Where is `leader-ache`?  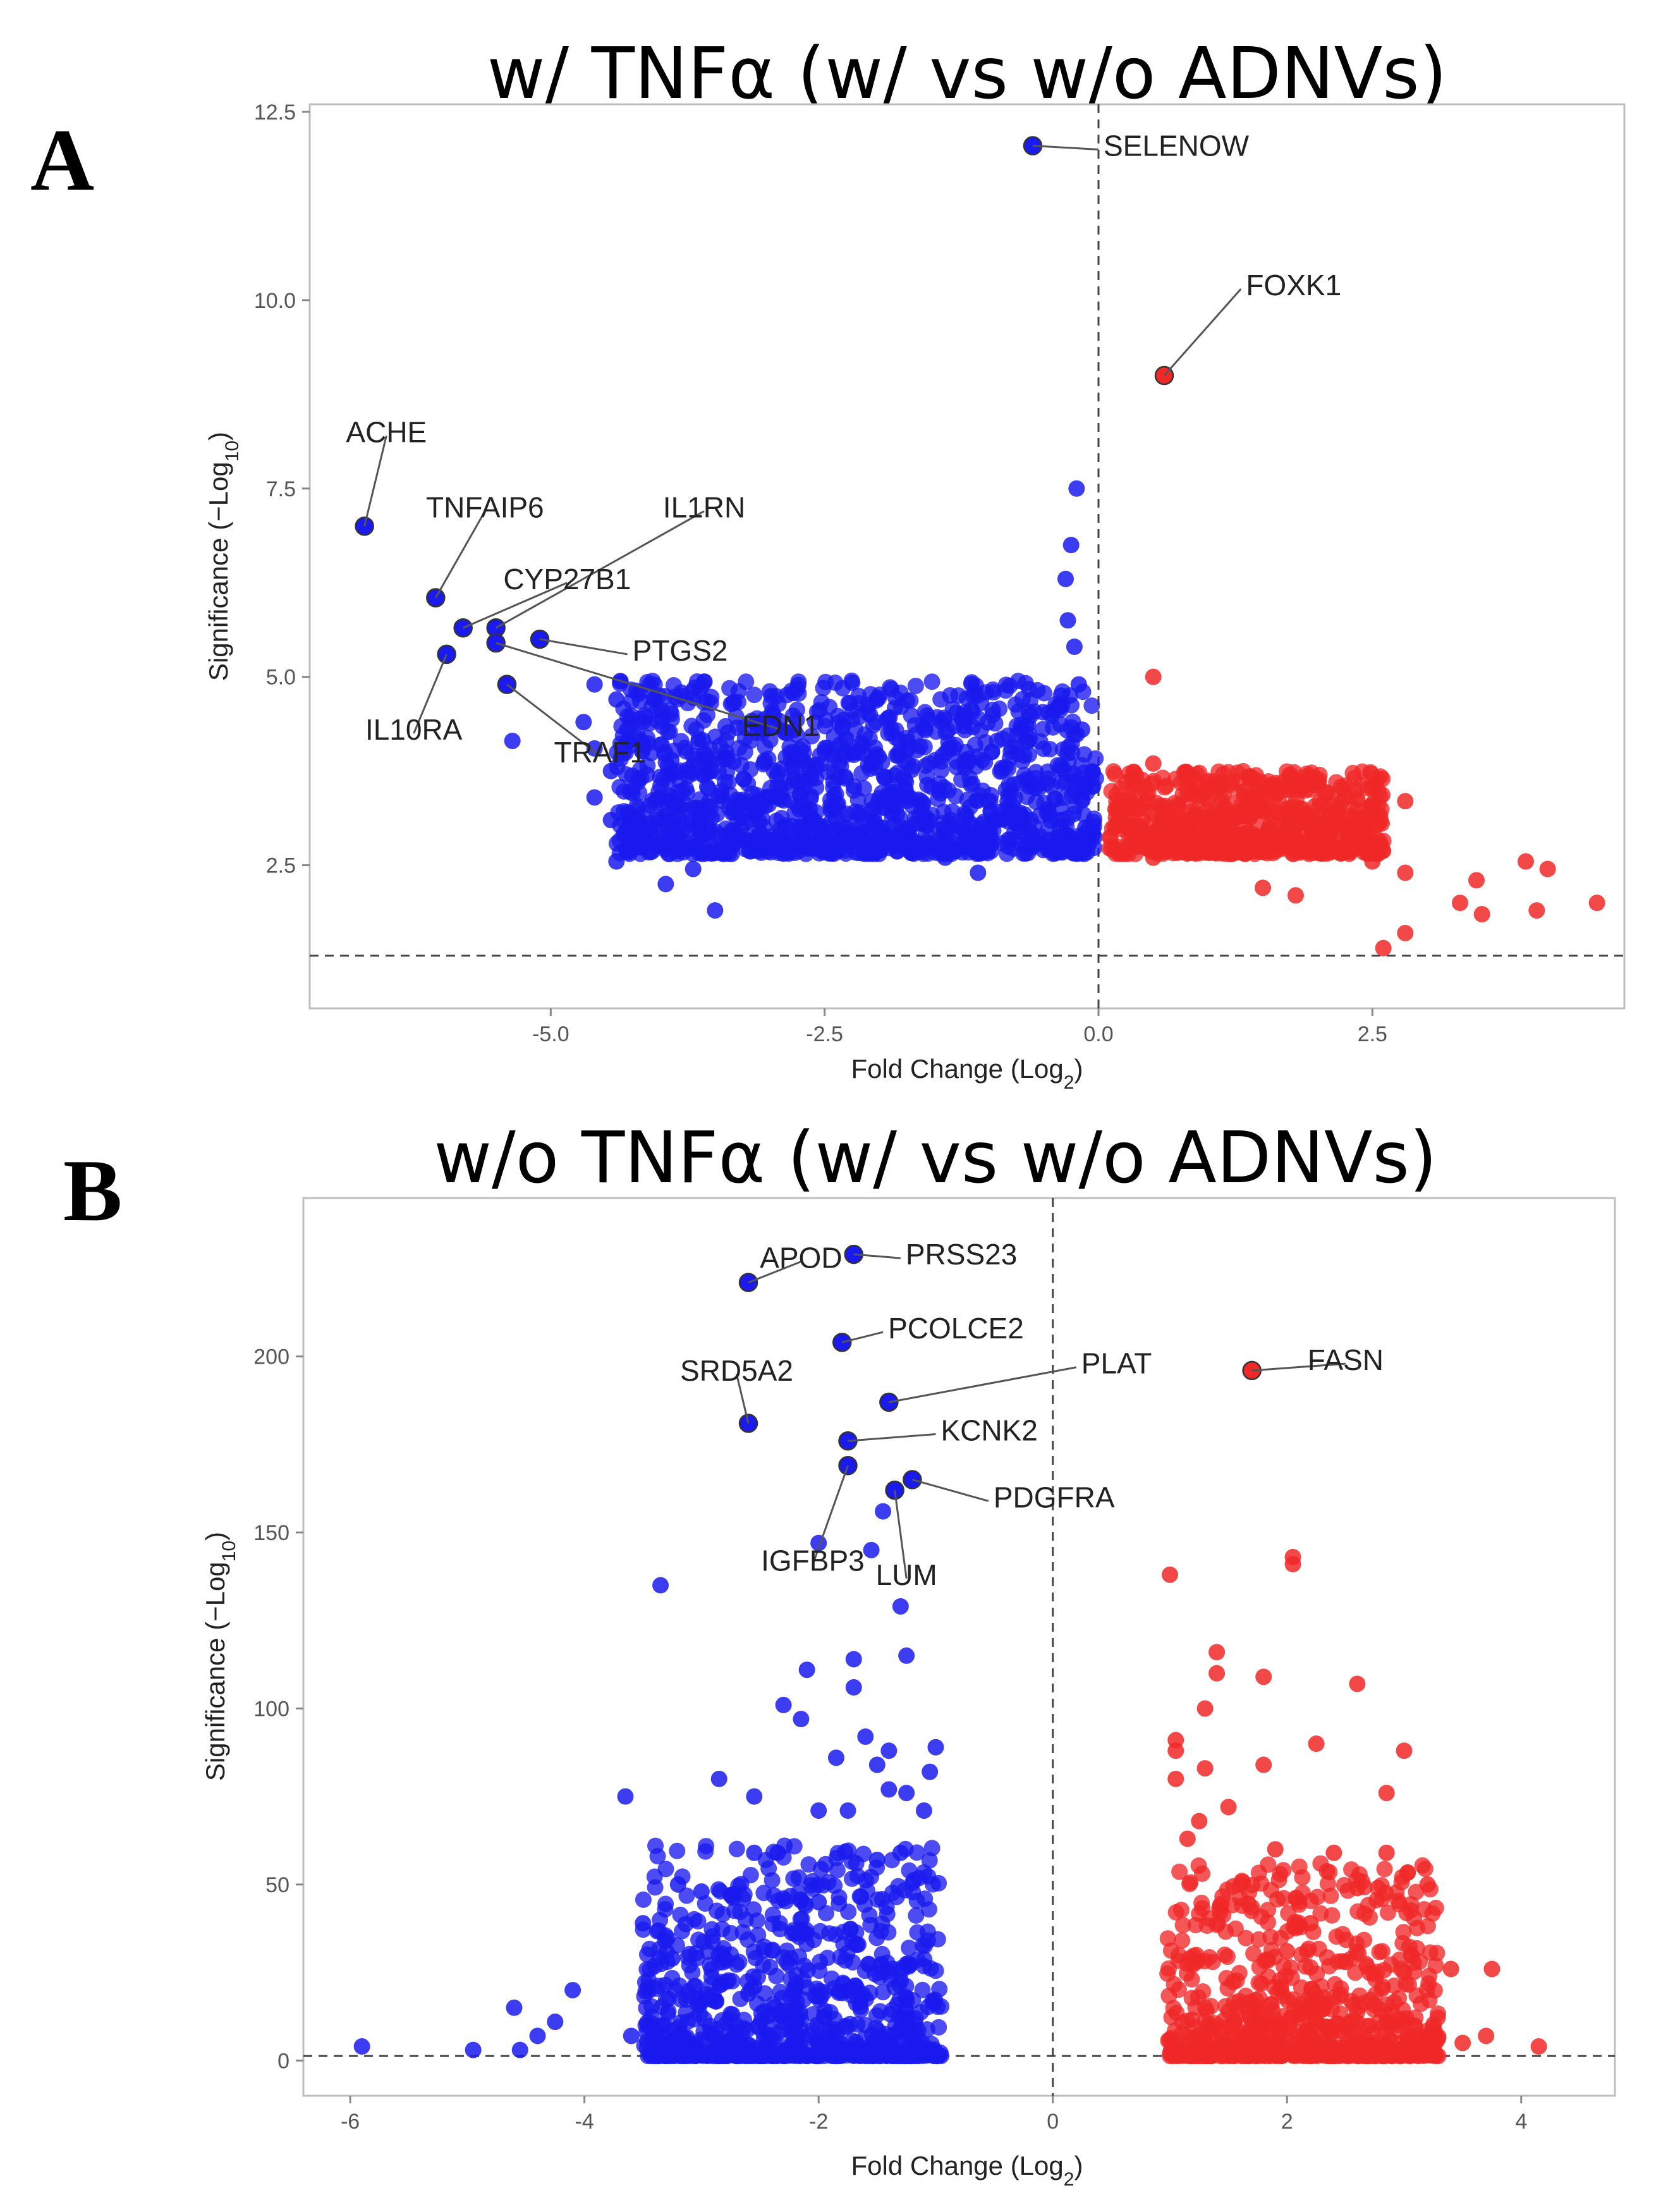 leader-ache is located at coordinates (375, 482).